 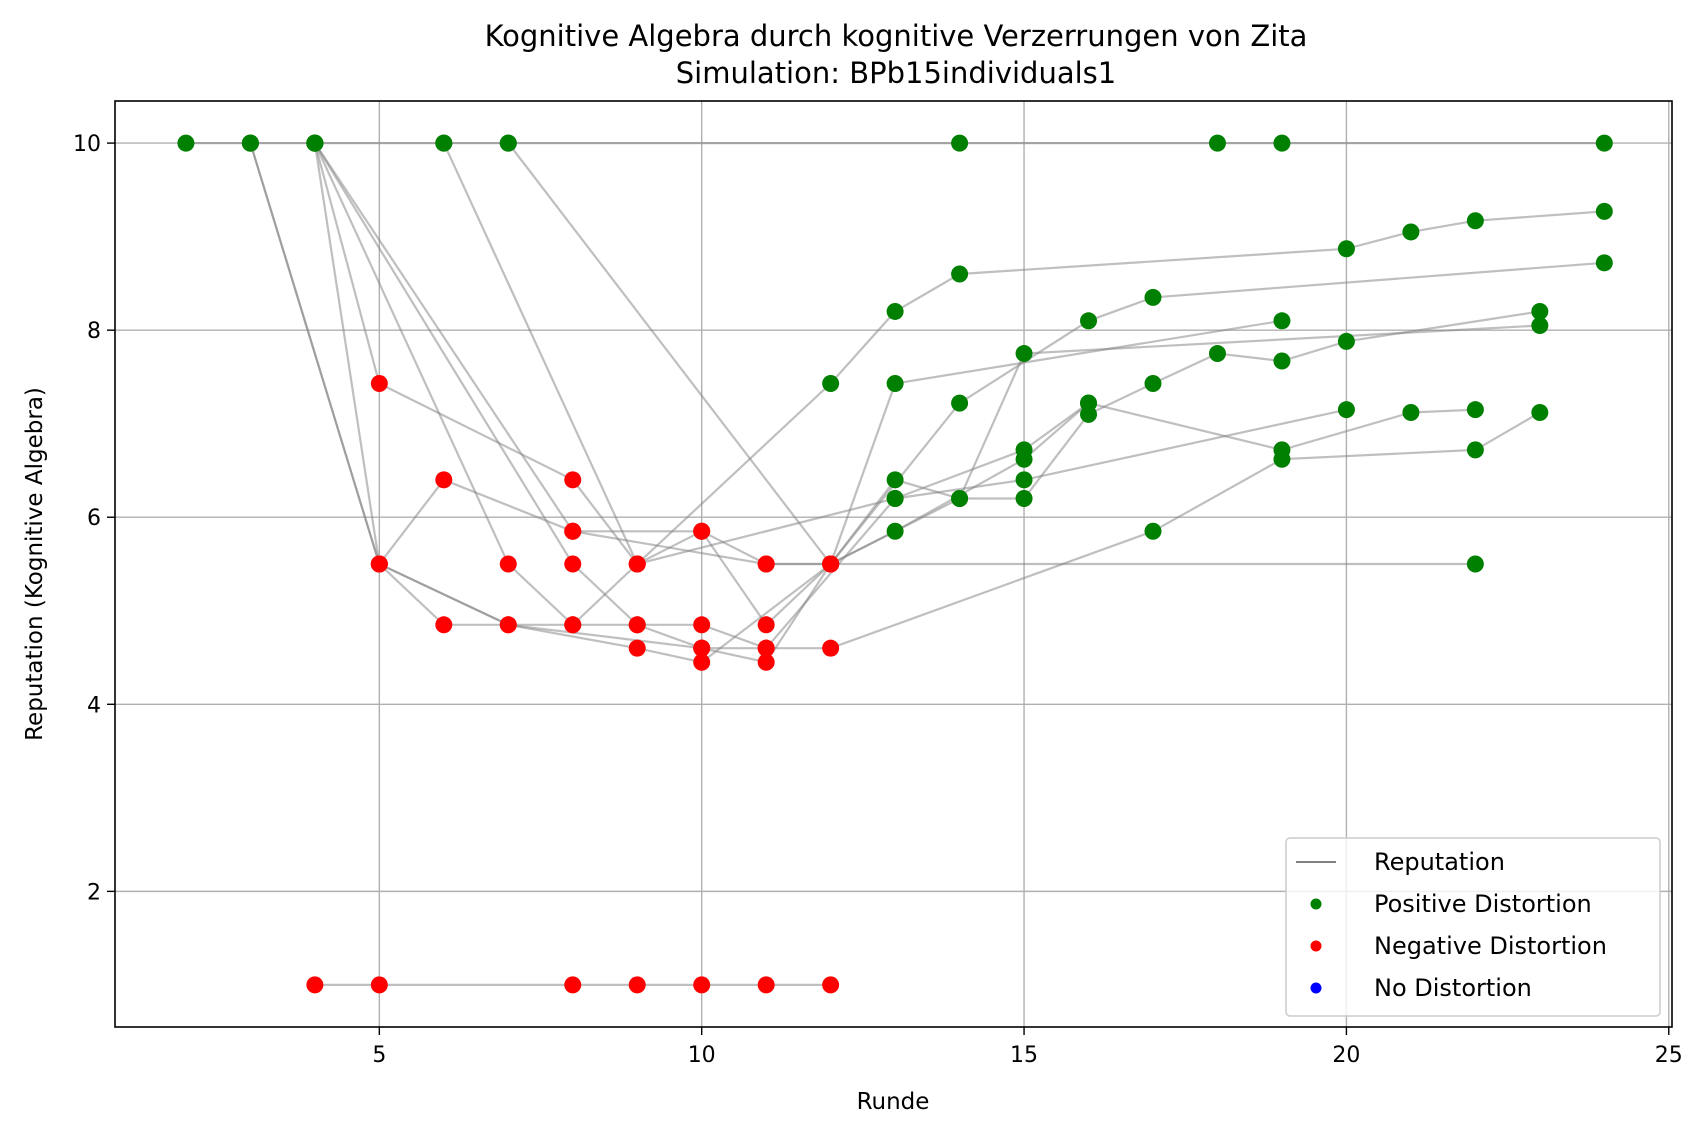 I want to click on x-tick-label: 10, so click(x=702, y=1055).